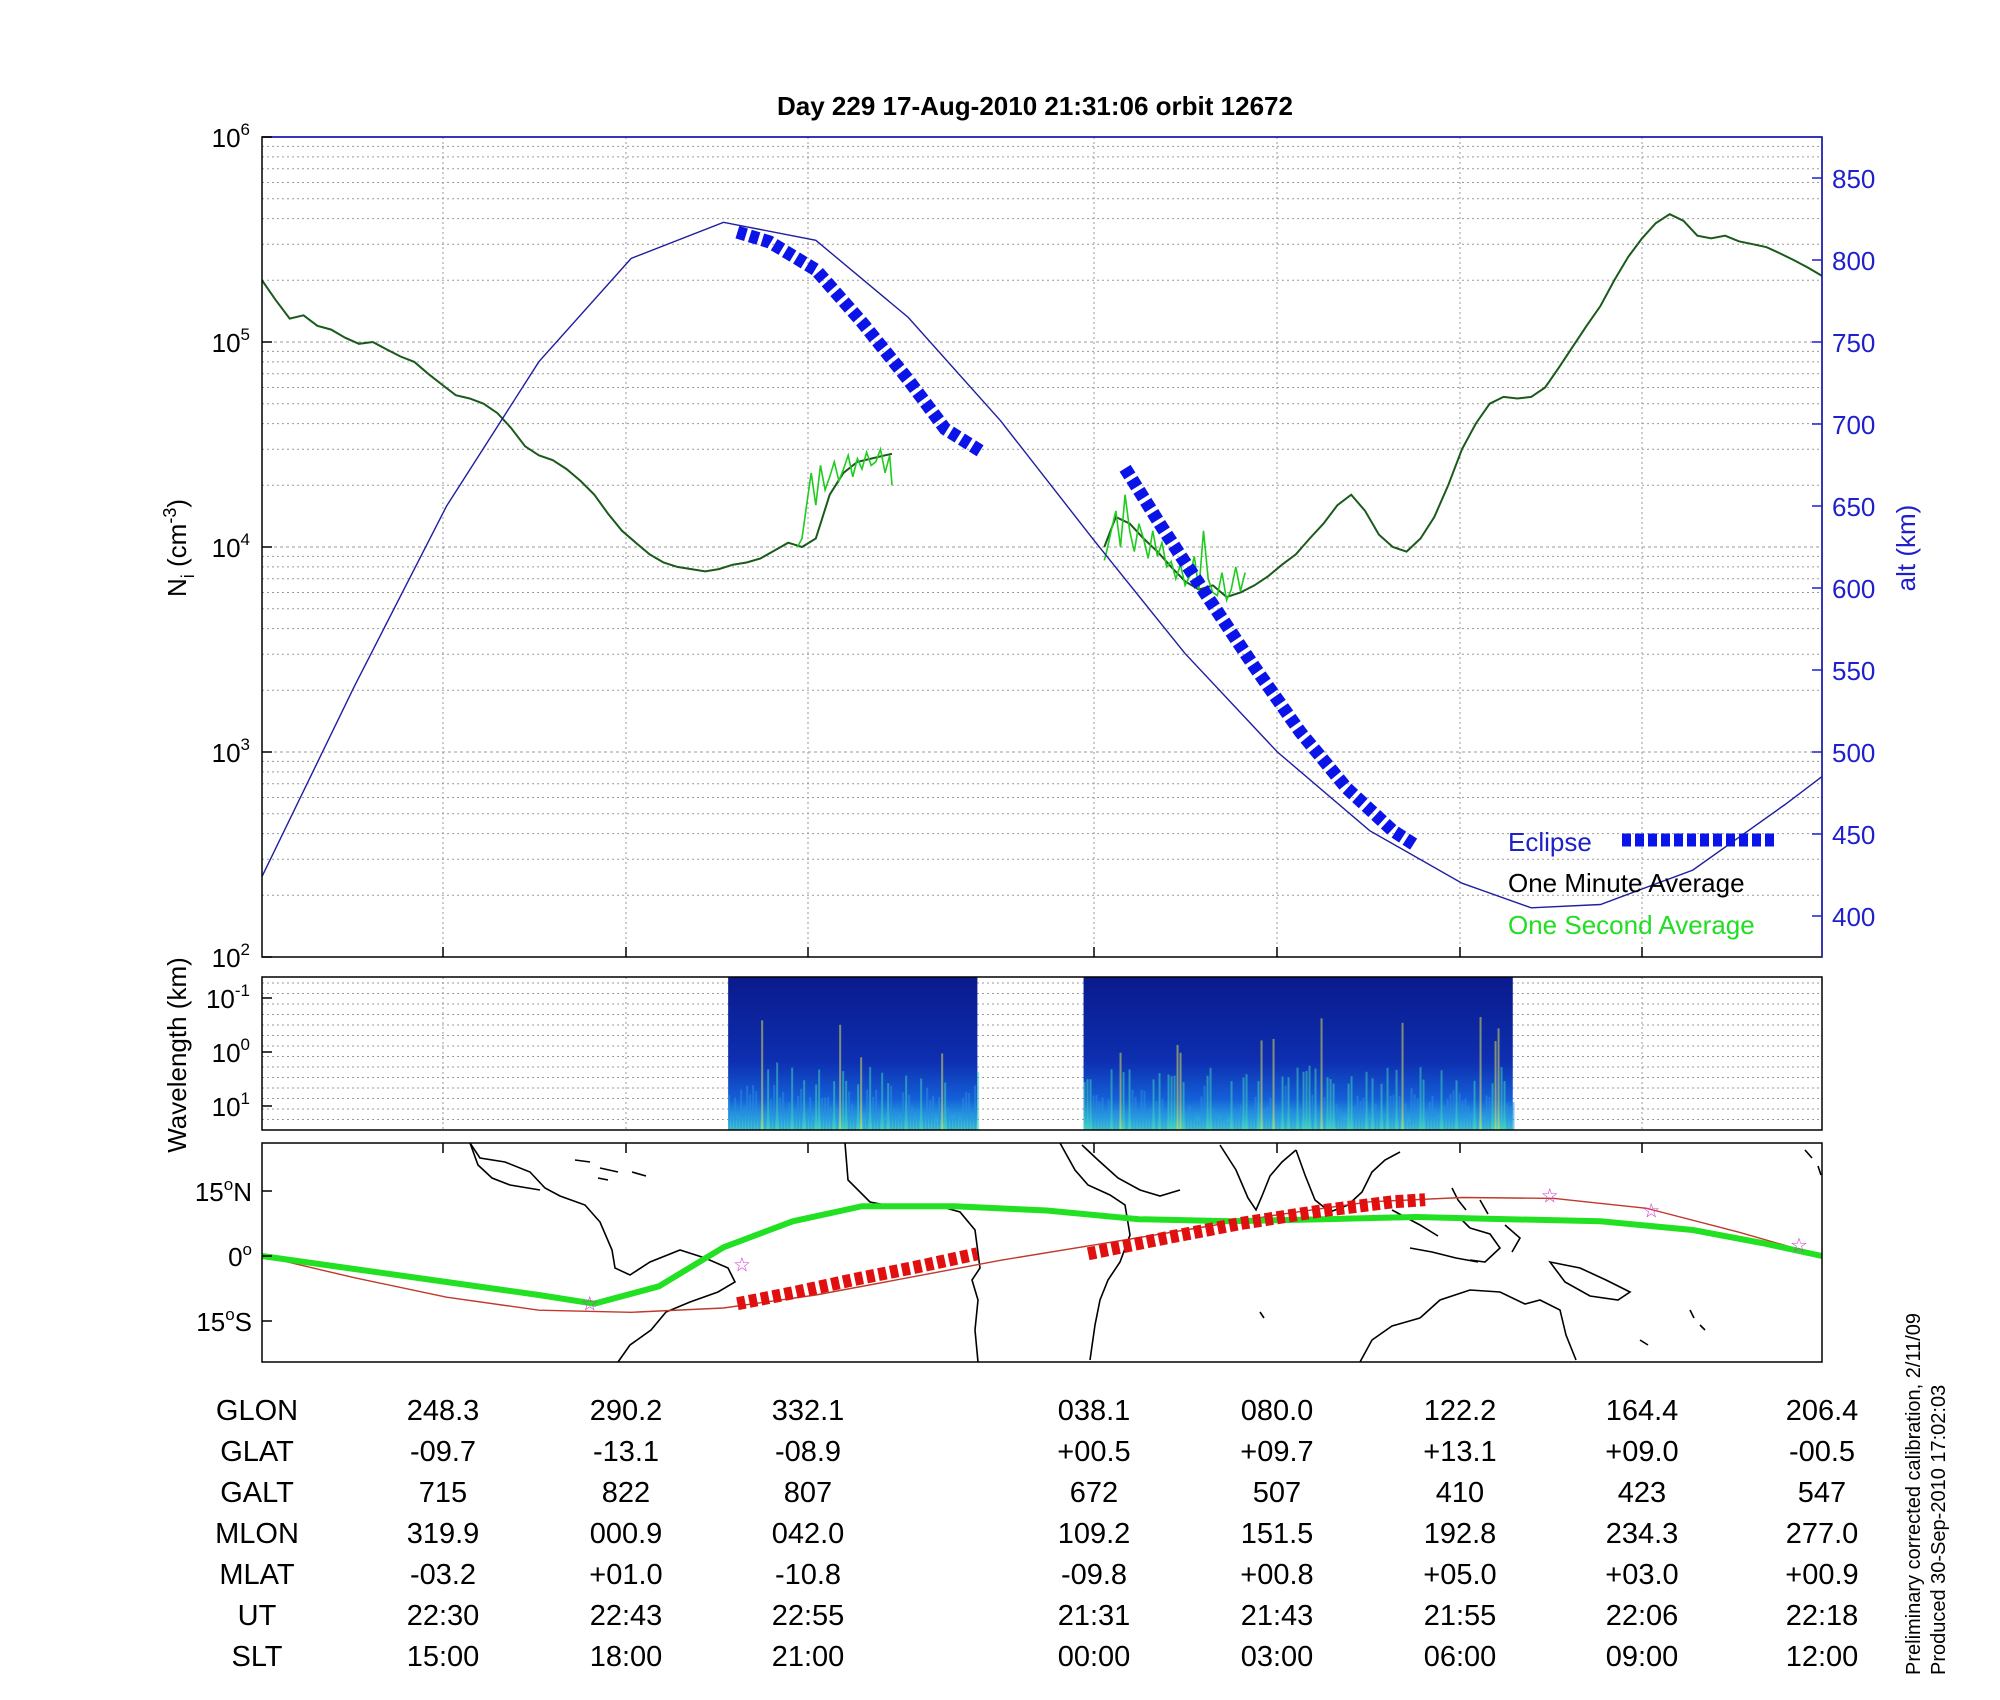  I want to click on one-minute-average-line, so click(577, 426).